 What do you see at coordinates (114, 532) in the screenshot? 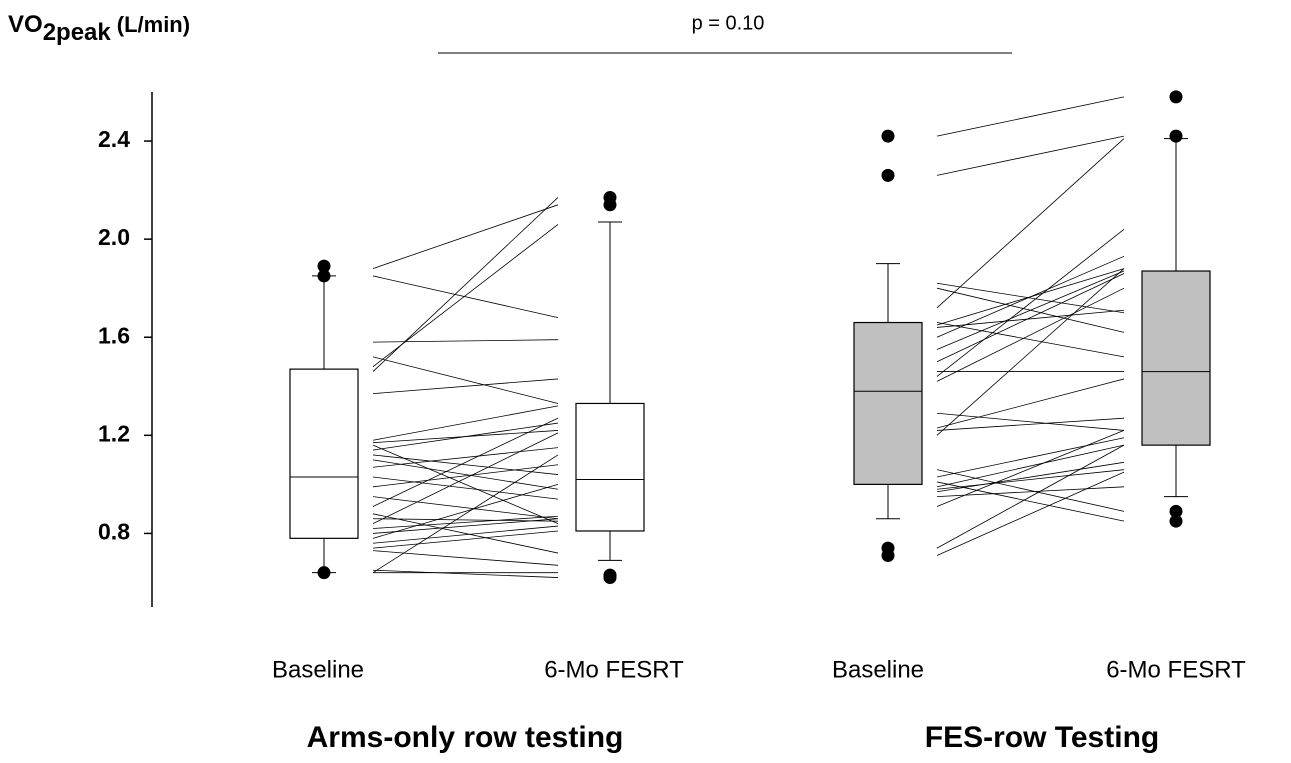
I see `y-tick-label: 0.8` at bounding box center [114, 532].